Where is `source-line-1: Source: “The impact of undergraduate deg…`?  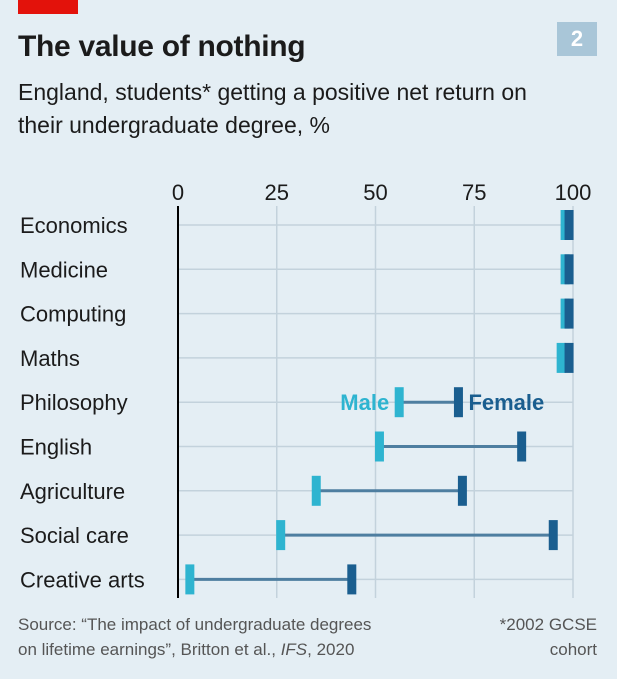 source-line-1: Source: “The impact of undergraduate deg… is located at coordinates (195, 624).